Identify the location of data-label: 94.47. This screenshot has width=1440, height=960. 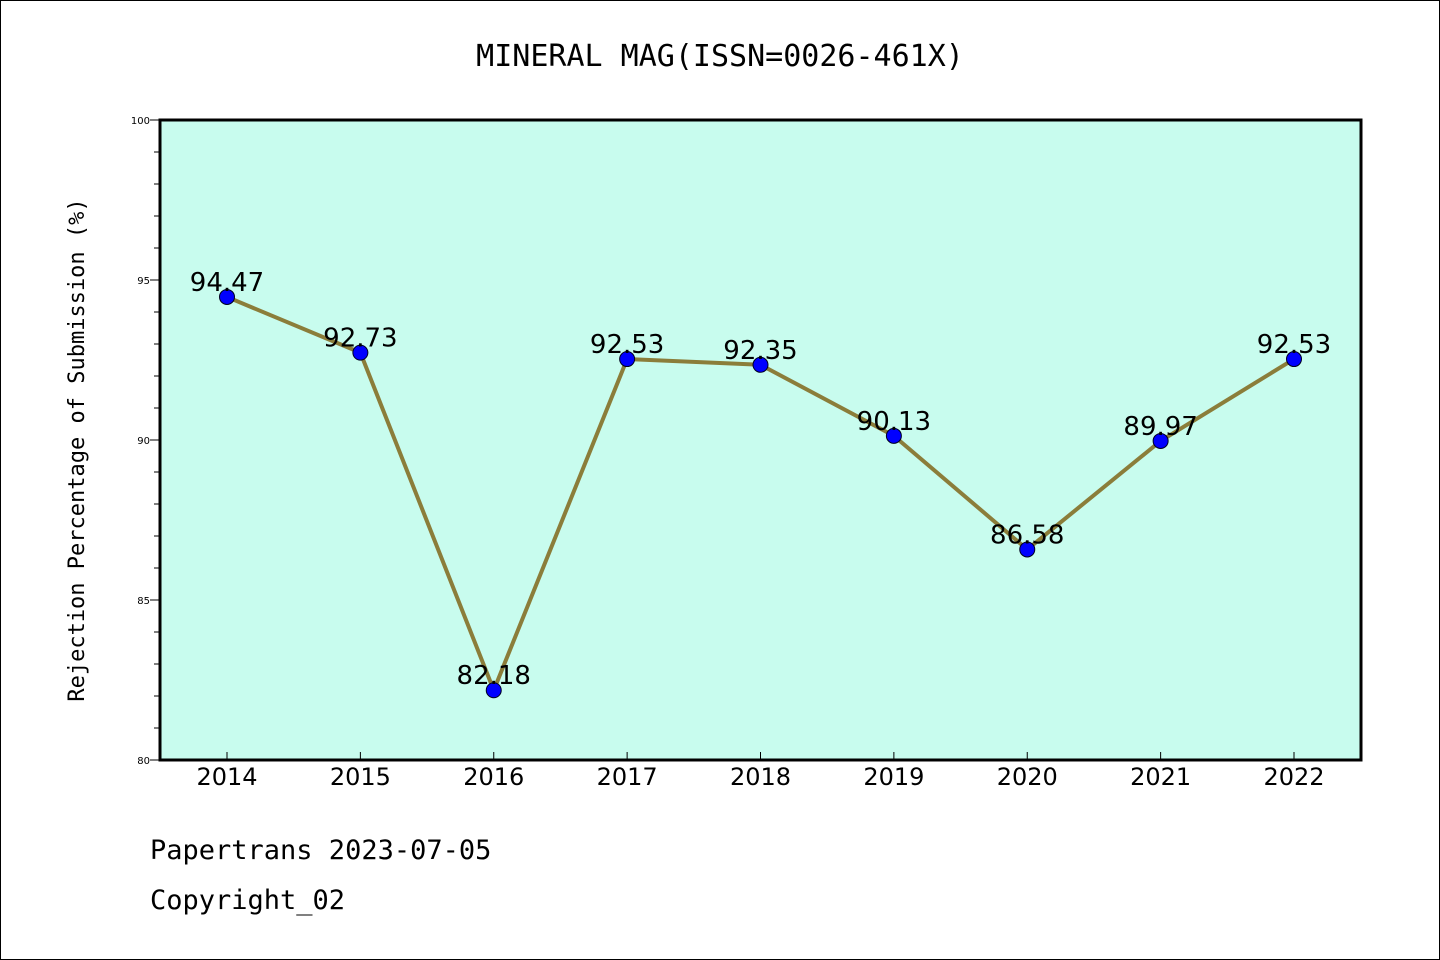
(227, 283).